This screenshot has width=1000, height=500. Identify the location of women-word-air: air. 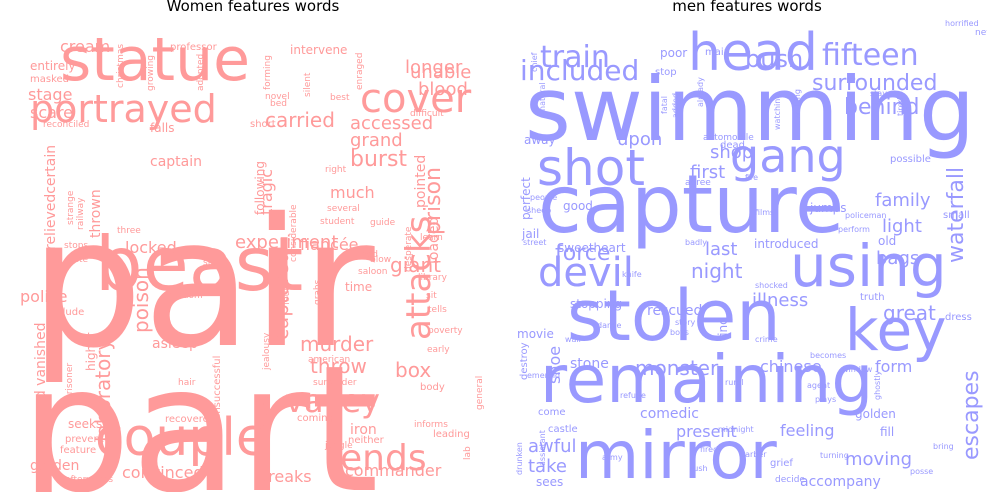
(191, 251).